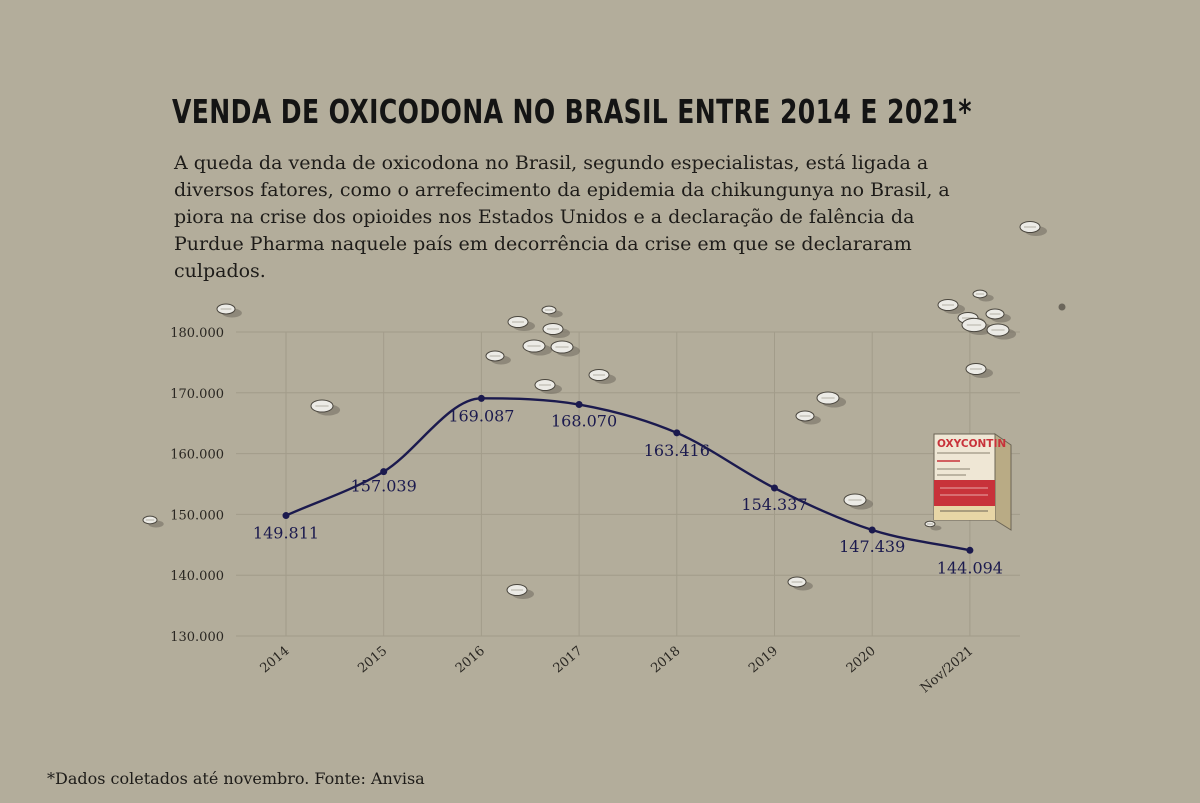  I want to click on x-tick-label: 2018, so click(665, 660).